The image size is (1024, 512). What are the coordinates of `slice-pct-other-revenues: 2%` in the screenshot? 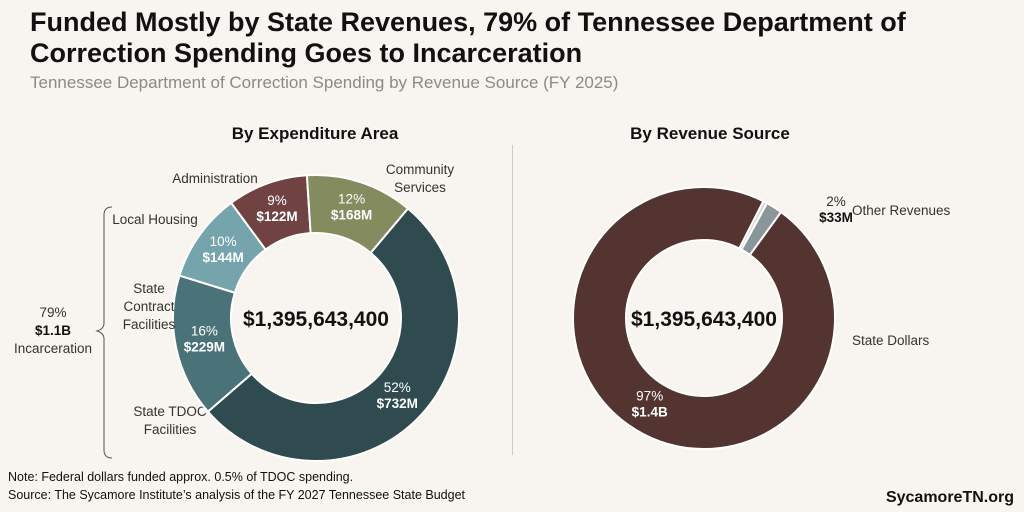 It's located at (836, 201).